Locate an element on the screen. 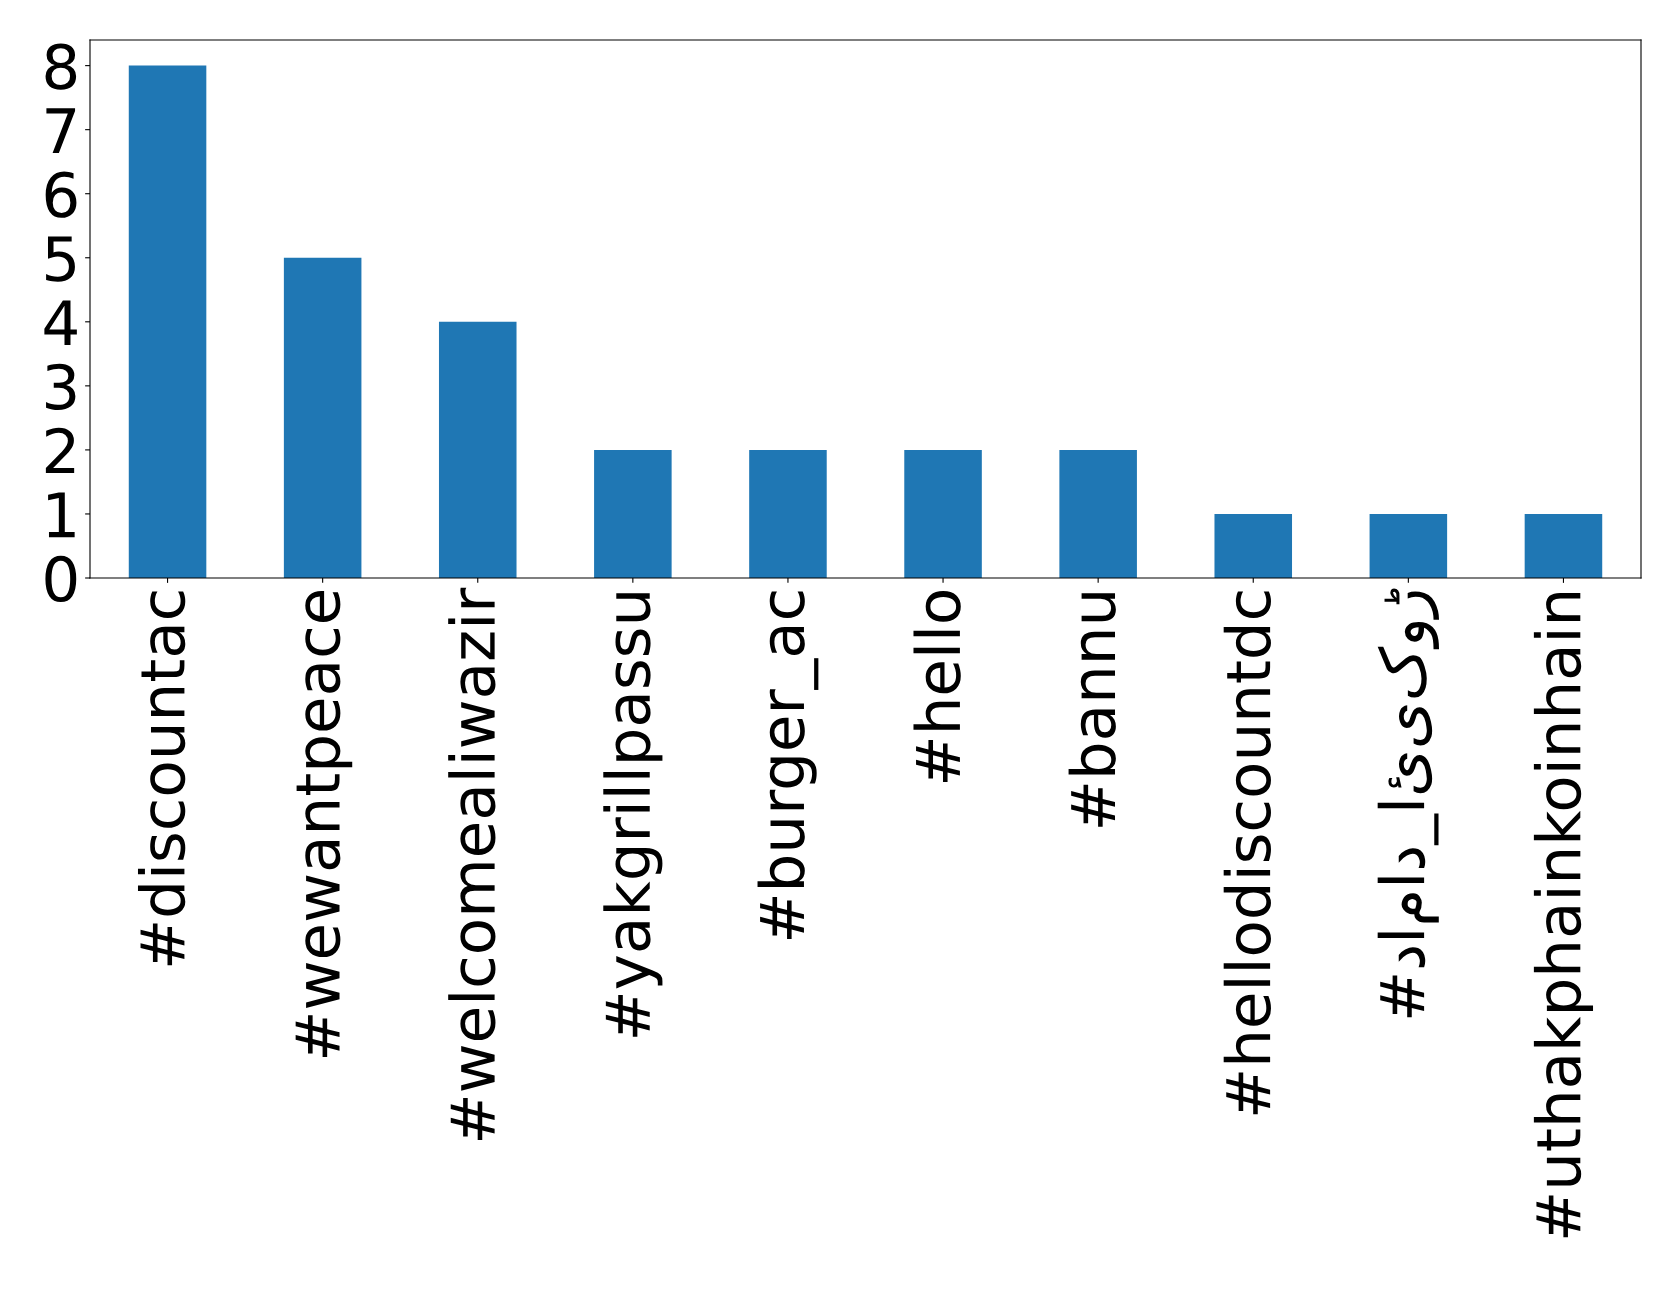 The height and width of the screenshot is (1296, 1679). y-tick-label: 3 is located at coordinates (61, 386).